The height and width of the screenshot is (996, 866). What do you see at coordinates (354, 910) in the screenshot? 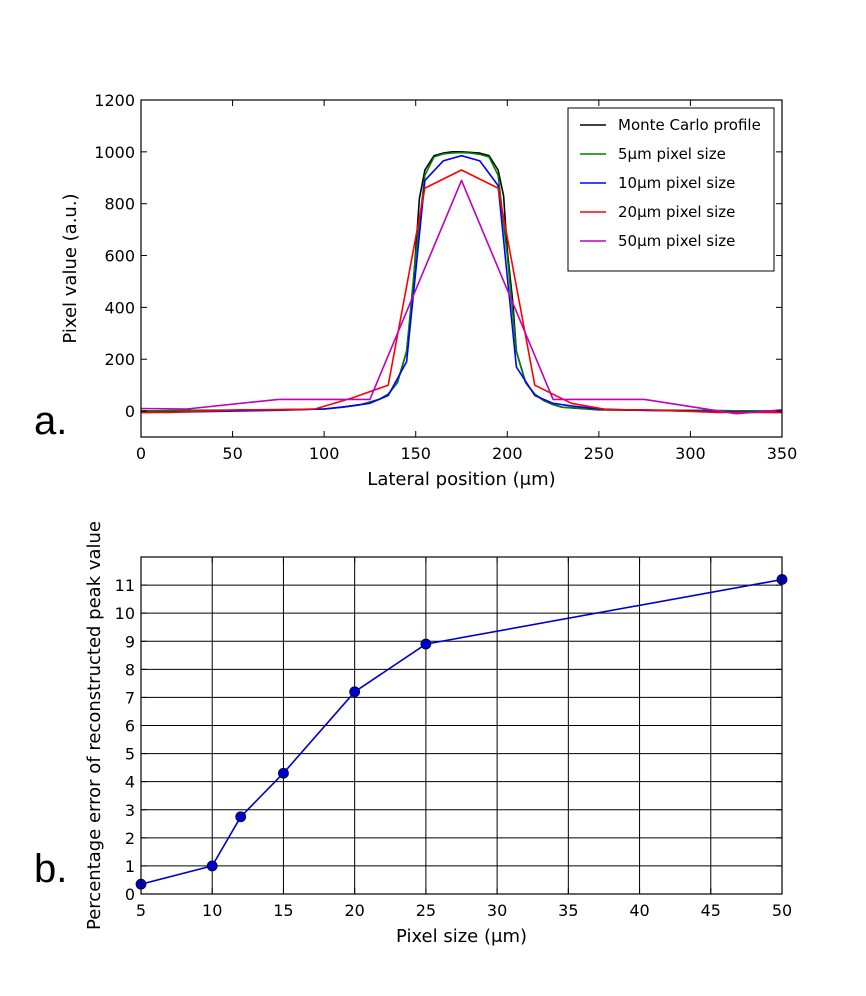
I see `x-tick-label: 20` at bounding box center [354, 910].